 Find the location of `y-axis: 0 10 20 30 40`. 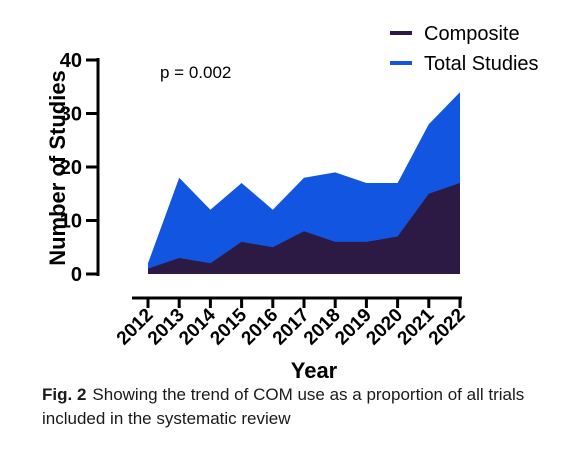

y-axis: 0 10 20 30 40 is located at coordinates (80, 168).